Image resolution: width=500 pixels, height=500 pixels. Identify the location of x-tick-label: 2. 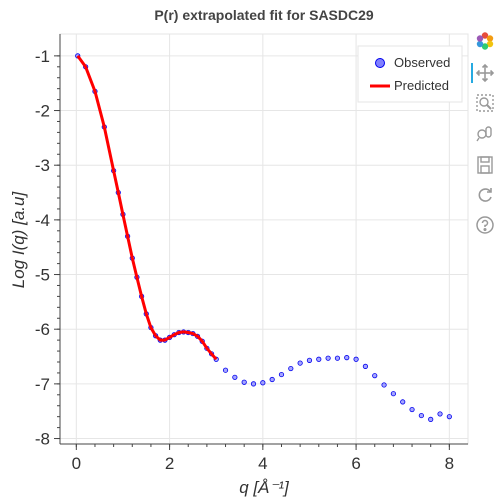
(169, 463).